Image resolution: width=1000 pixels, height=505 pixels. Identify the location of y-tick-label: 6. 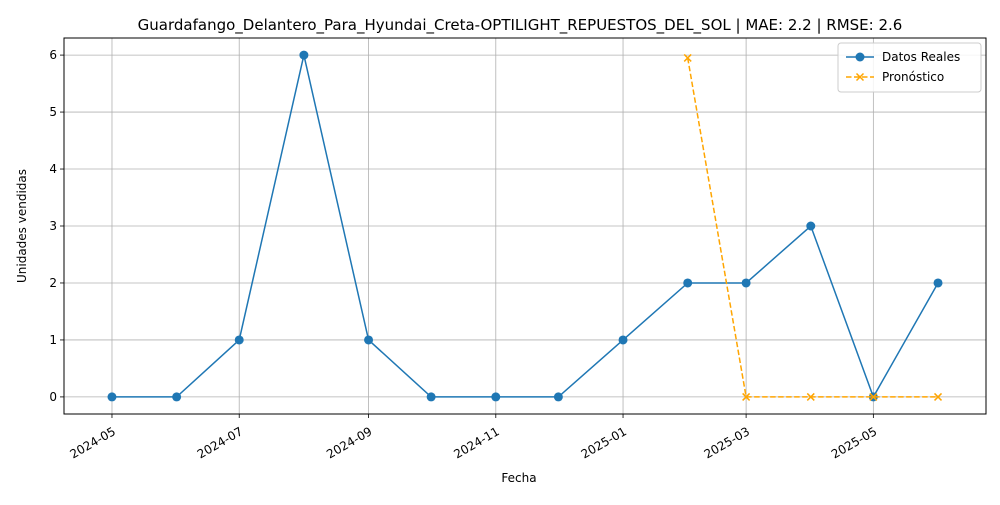
(53, 55).